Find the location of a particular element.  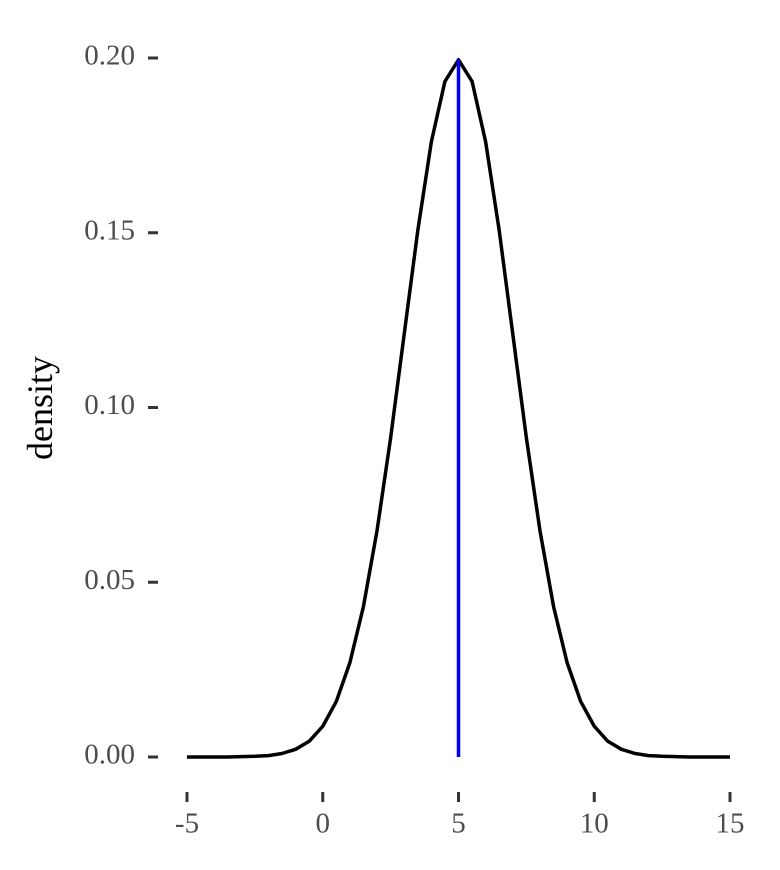

x-tick-label: 0 is located at coordinates (323, 824).